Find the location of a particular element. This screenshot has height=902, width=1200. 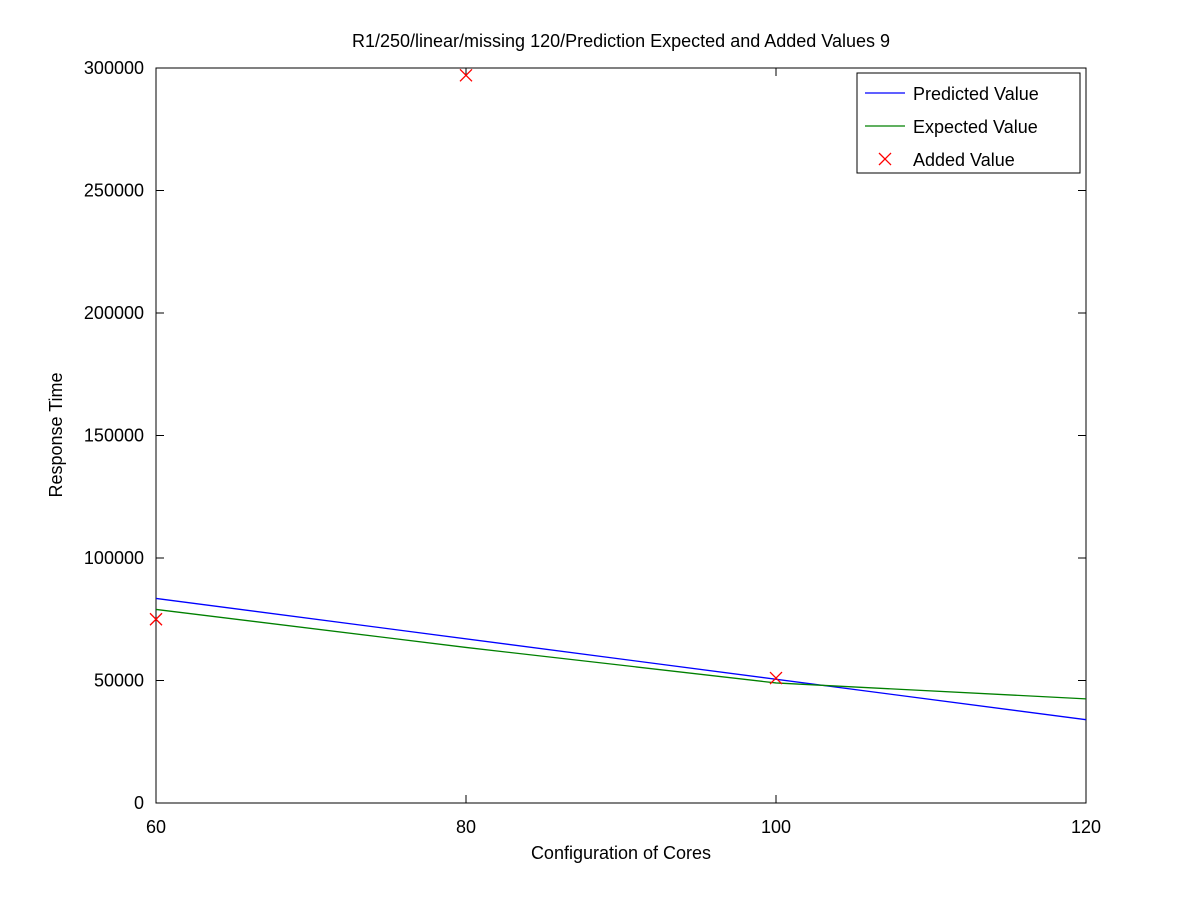

predicted-value-line is located at coordinates (621, 659).